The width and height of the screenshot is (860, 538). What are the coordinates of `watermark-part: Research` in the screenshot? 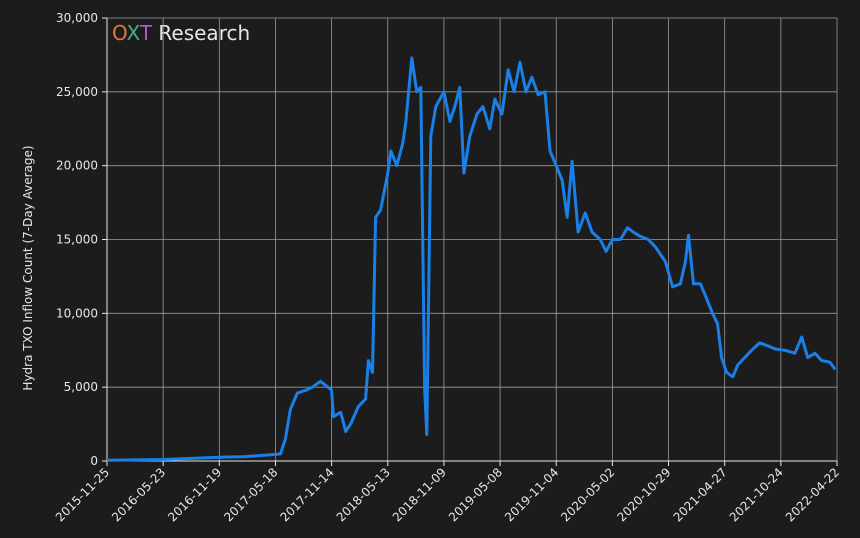 It's located at (201, 33).